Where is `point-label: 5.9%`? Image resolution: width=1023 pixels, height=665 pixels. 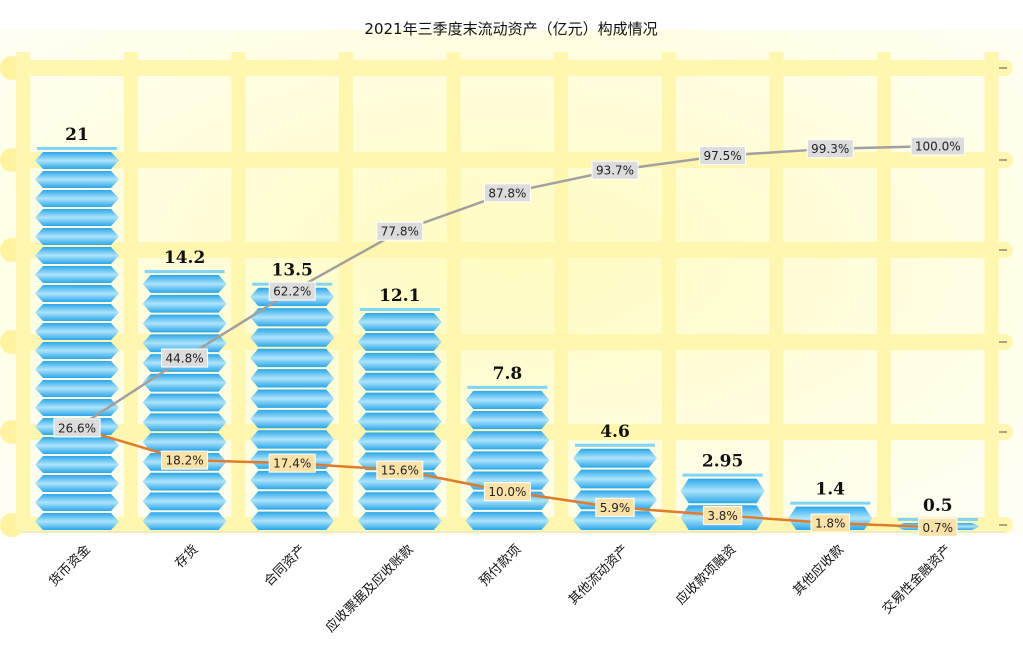 point-label: 5.9% is located at coordinates (615, 508).